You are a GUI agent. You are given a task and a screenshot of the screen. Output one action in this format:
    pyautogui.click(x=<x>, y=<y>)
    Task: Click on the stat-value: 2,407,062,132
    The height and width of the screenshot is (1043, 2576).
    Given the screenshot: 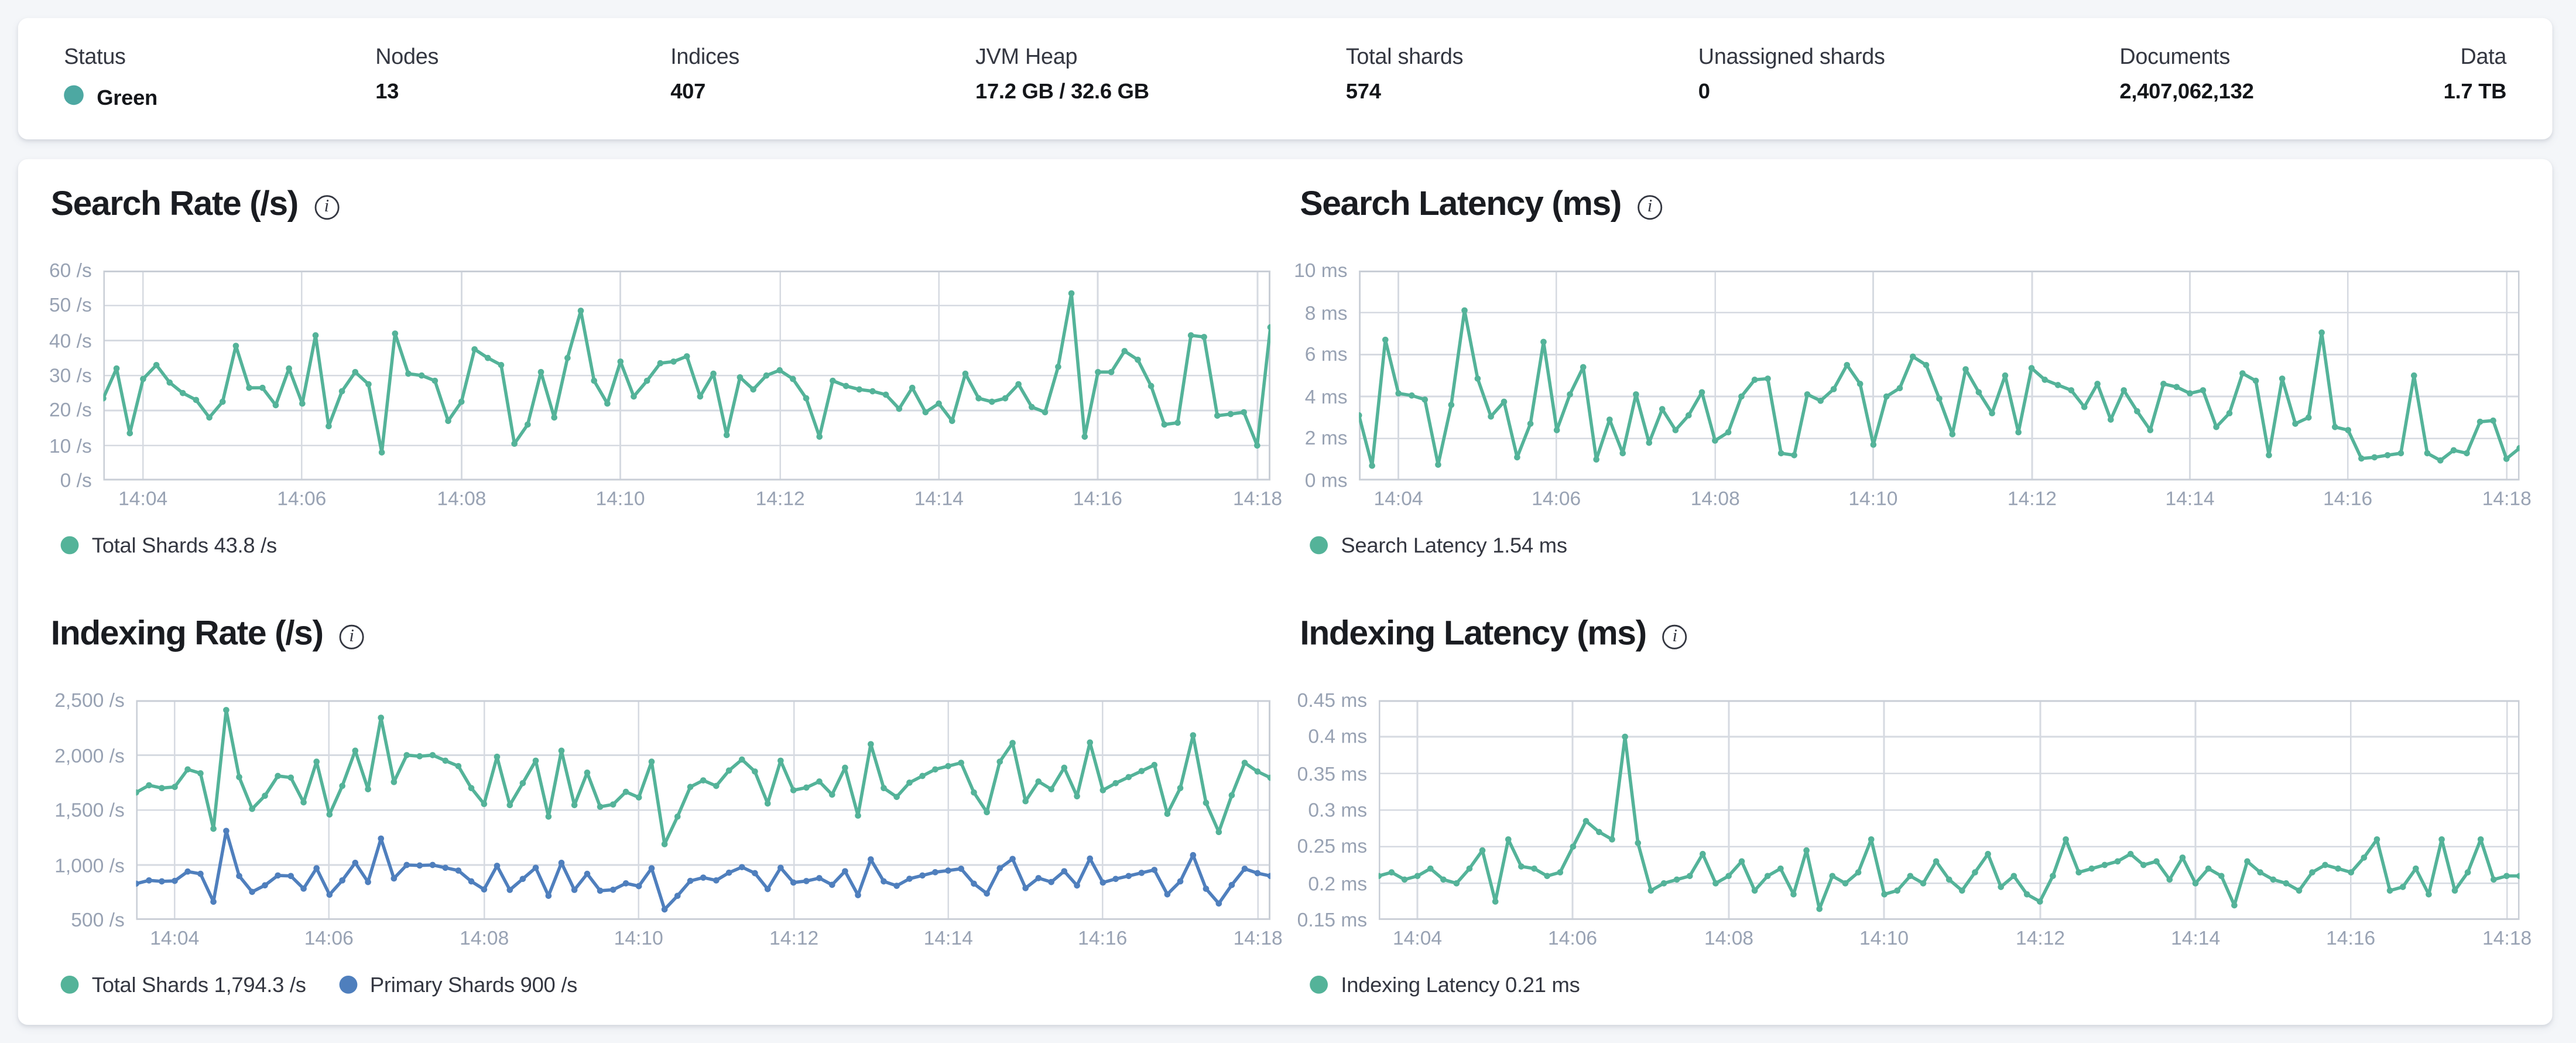 What is the action you would take?
    pyautogui.click(x=2186, y=91)
    